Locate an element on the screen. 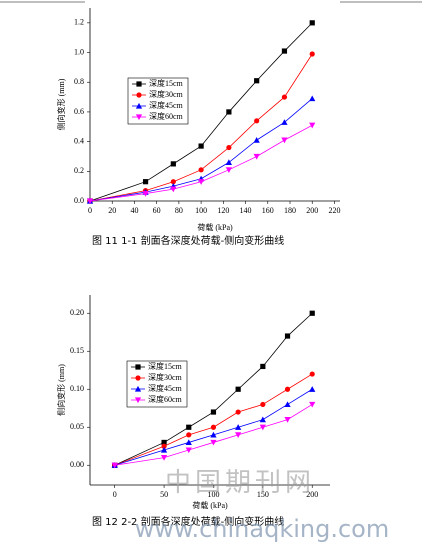 Image resolution: width=422 pixels, height=543 pixels. y-tick-label: 0.0 is located at coordinates (79, 200).